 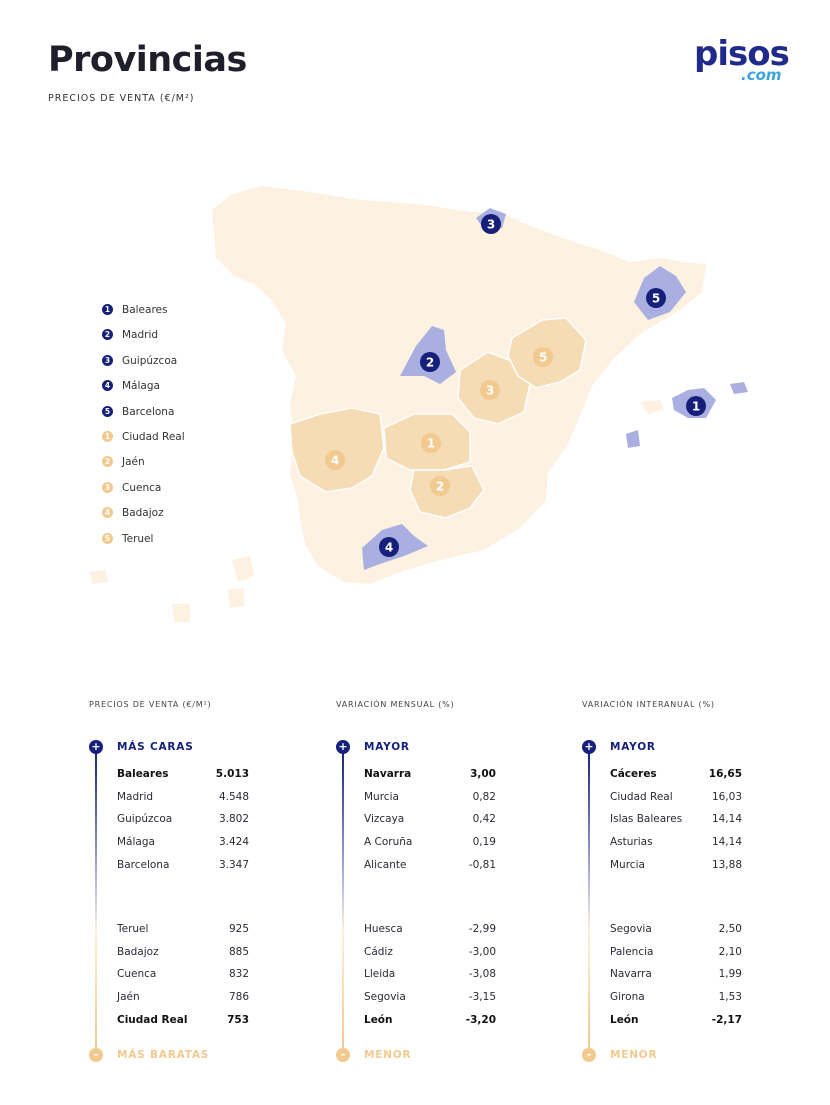 What do you see at coordinates (482, 929) in the screenshot?
I see `province-value: -2,99` at bounding box center [482, 929].